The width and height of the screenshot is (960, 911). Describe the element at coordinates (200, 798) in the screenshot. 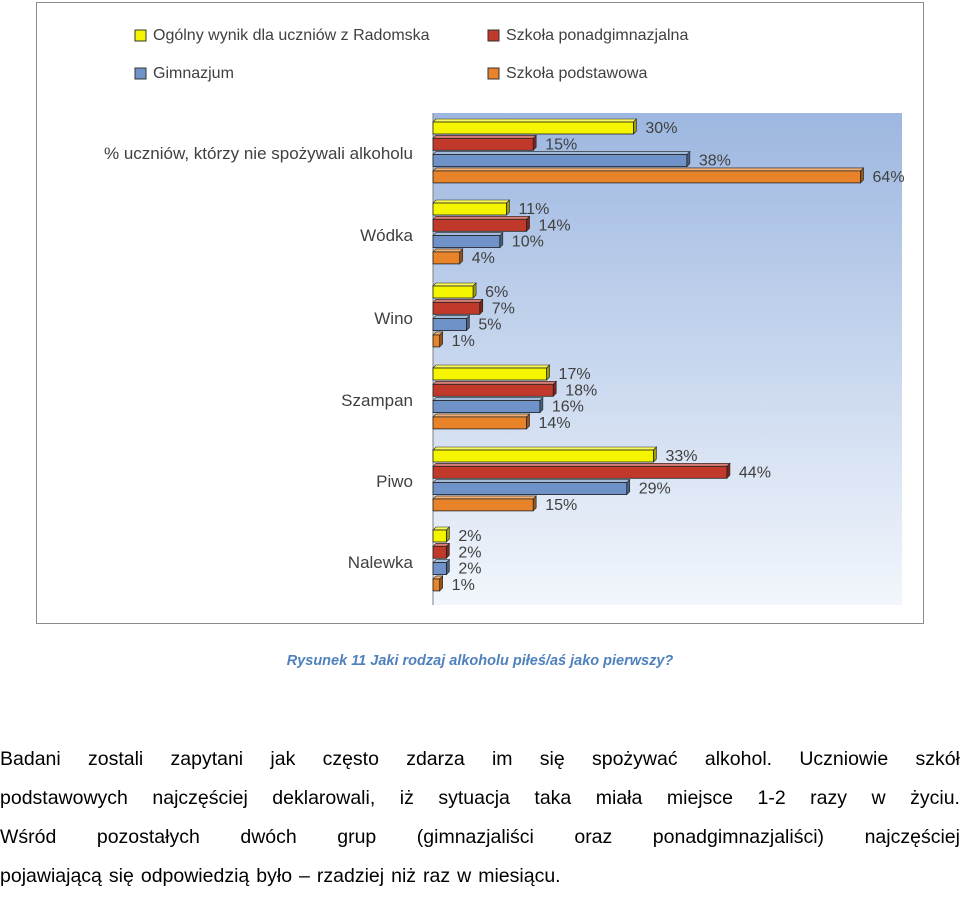

I see `paragraph-word: najczęściej` at that location.